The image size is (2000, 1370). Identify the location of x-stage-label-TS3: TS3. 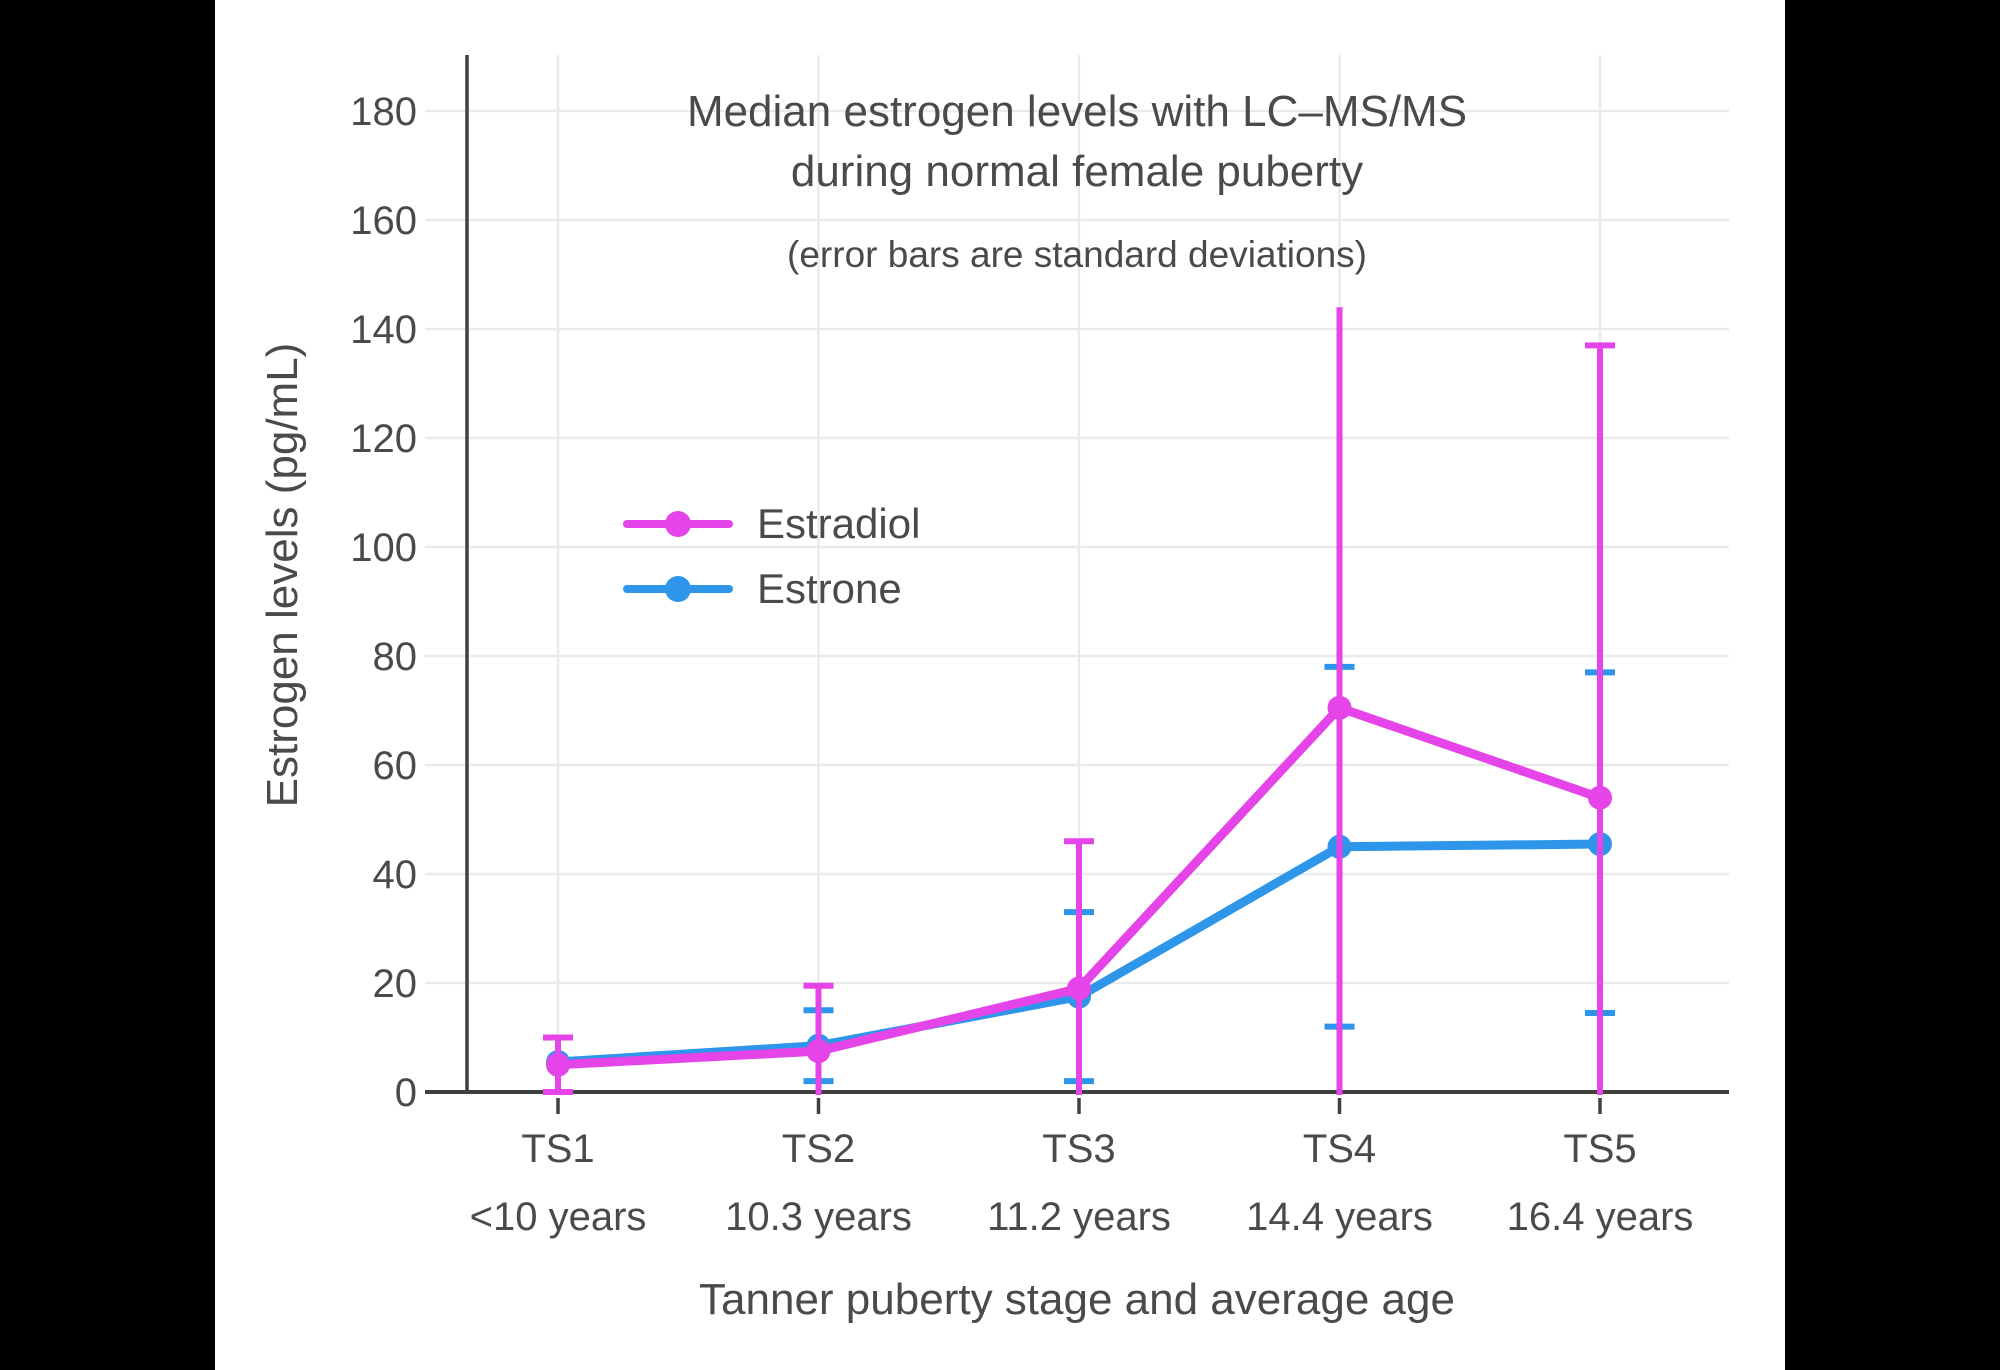
(1078, 1149).